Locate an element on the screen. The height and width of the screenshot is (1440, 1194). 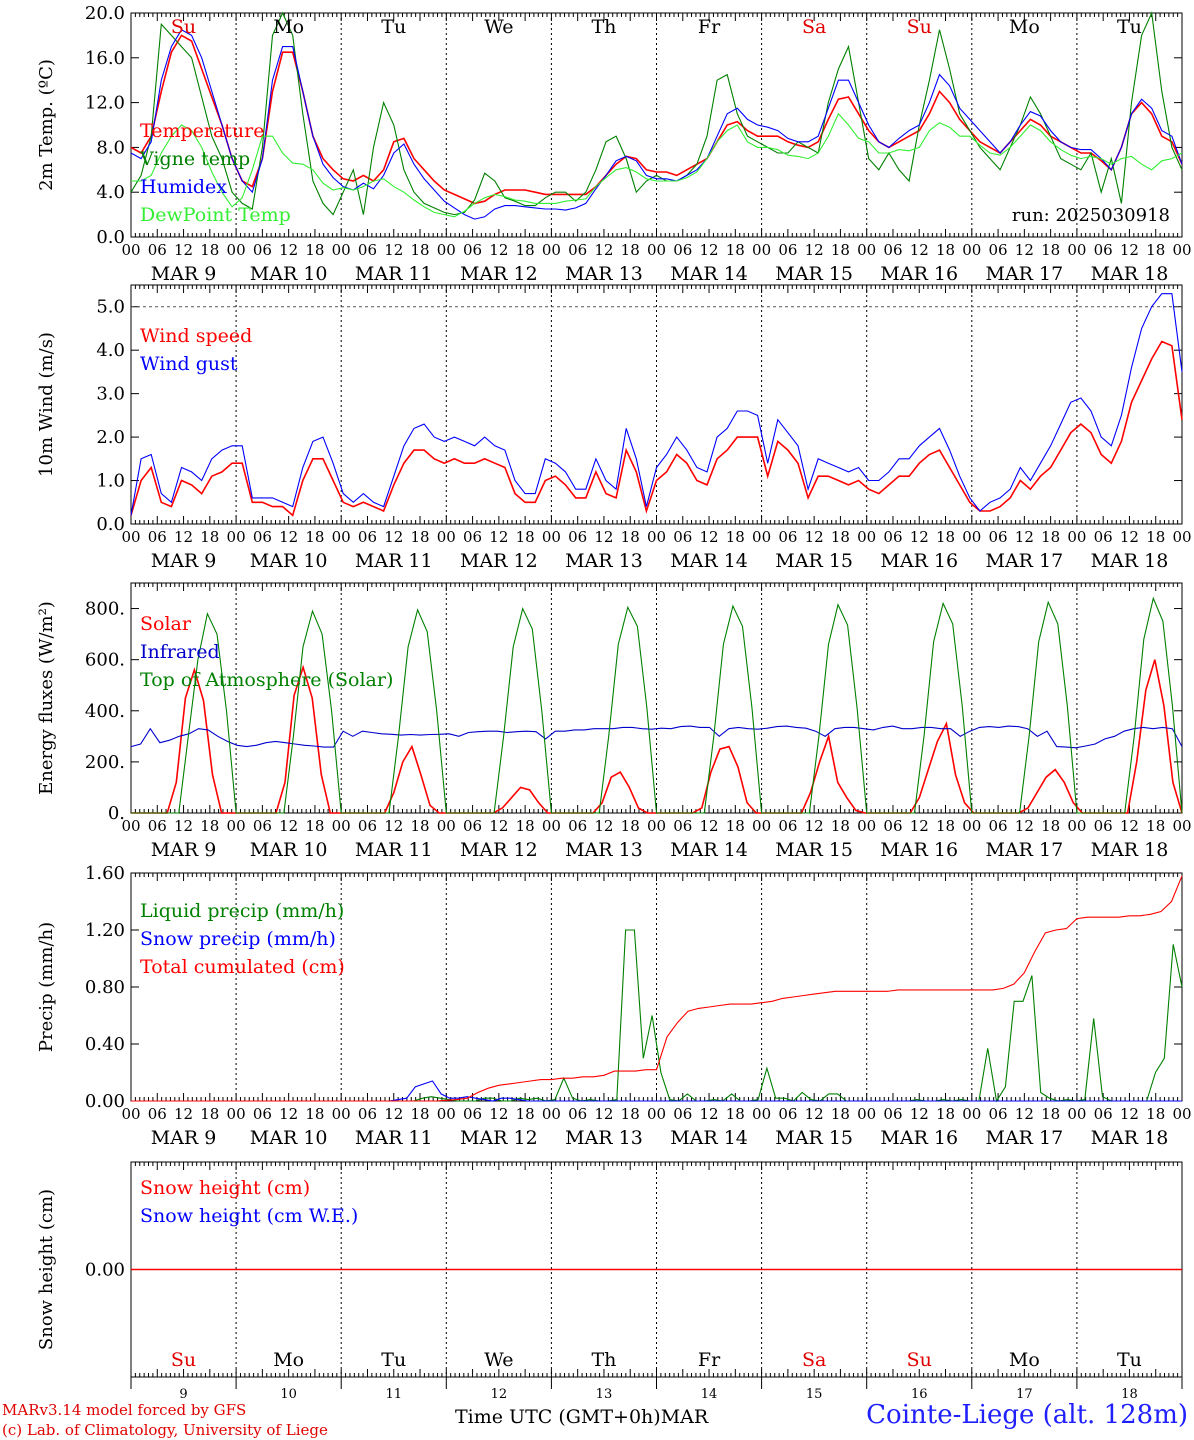
date-number-label: 14 is located at coordinates (709, 1394).